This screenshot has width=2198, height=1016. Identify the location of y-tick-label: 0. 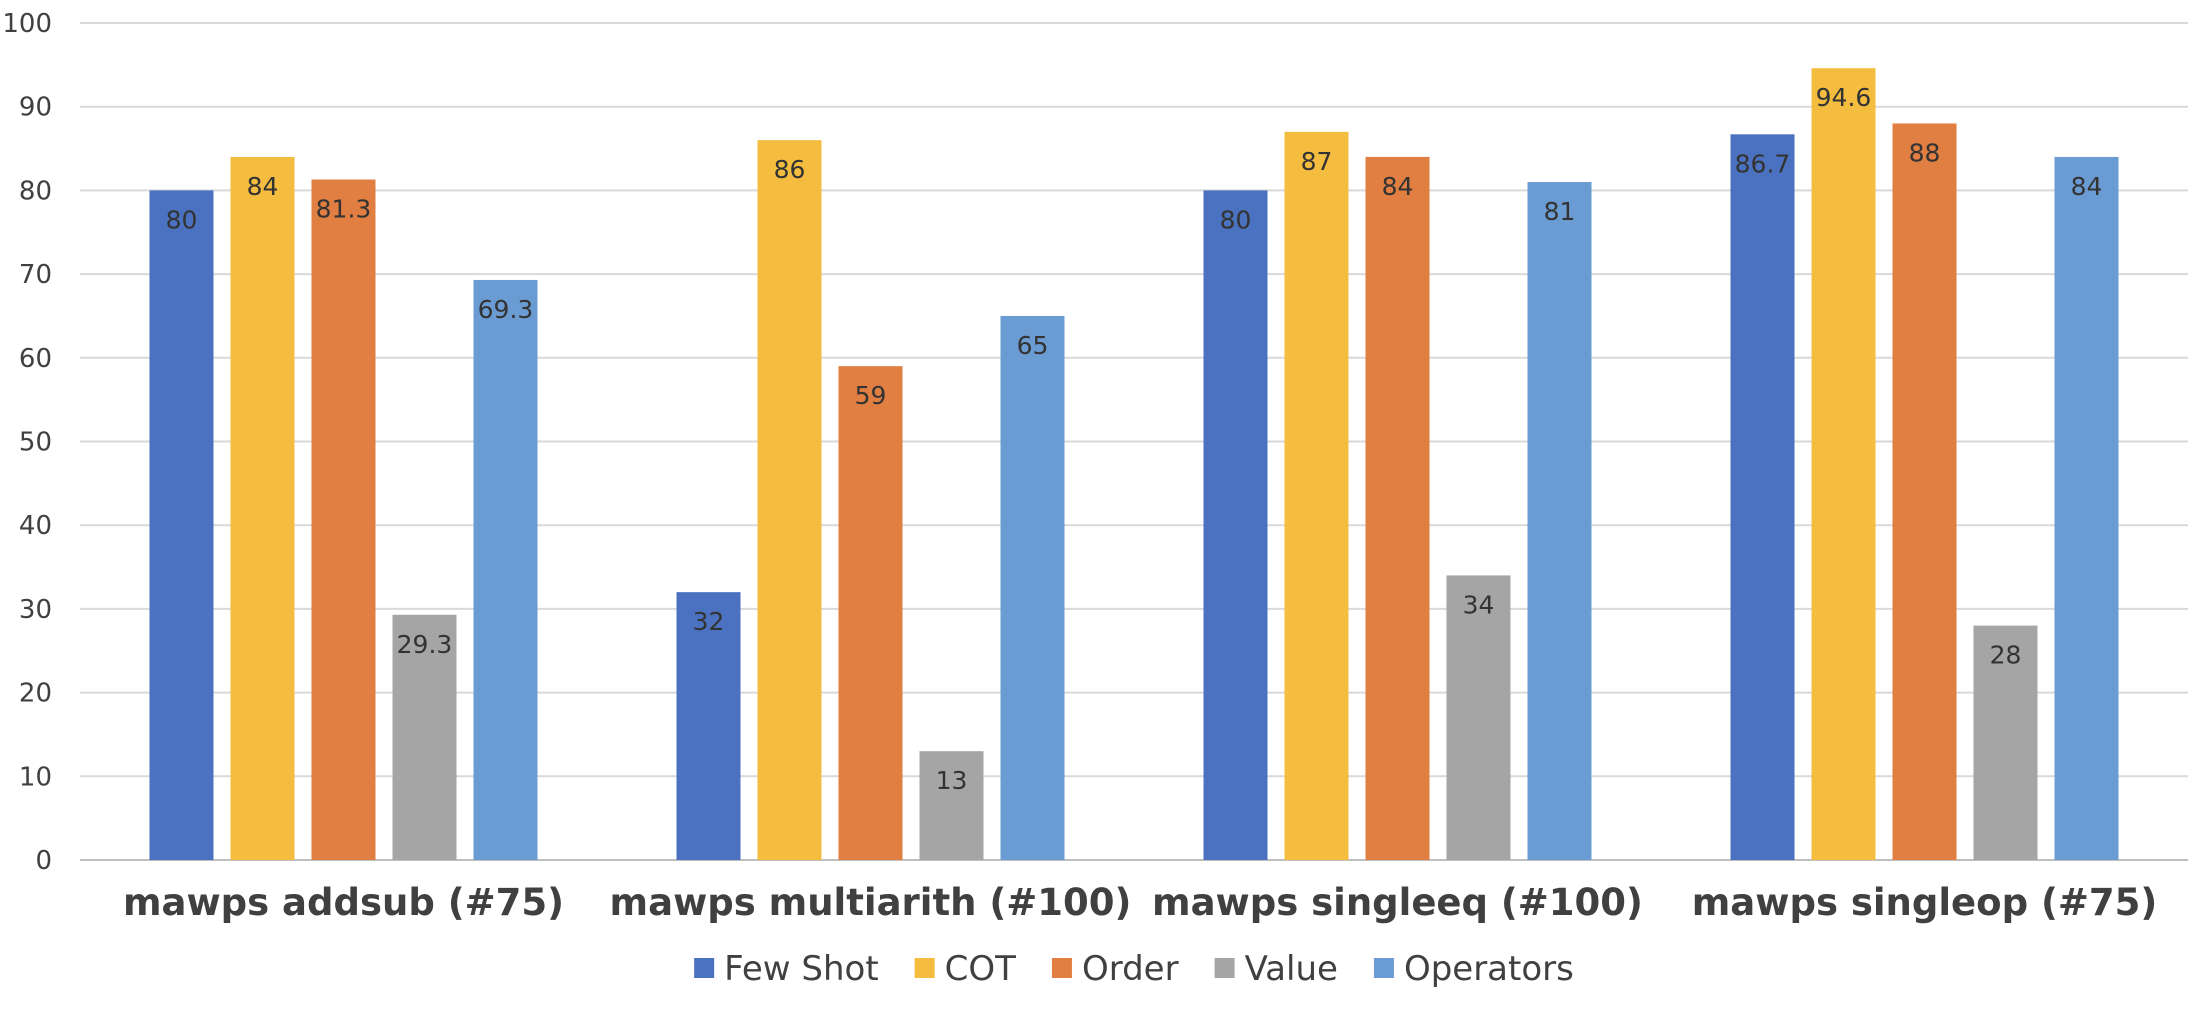
(43, 861).